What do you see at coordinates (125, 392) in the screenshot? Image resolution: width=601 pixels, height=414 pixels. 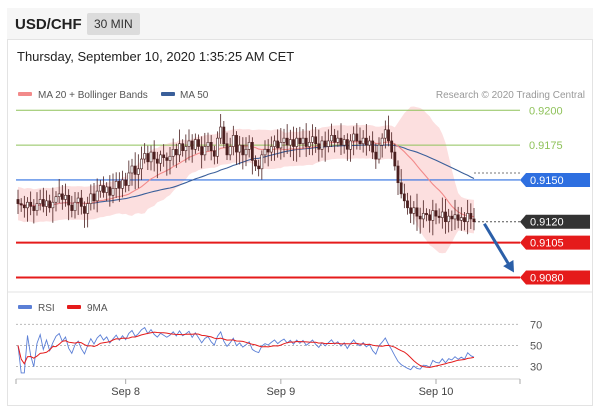 I see `x-tick-label: Sep 8` at bounding box center [125, 392].